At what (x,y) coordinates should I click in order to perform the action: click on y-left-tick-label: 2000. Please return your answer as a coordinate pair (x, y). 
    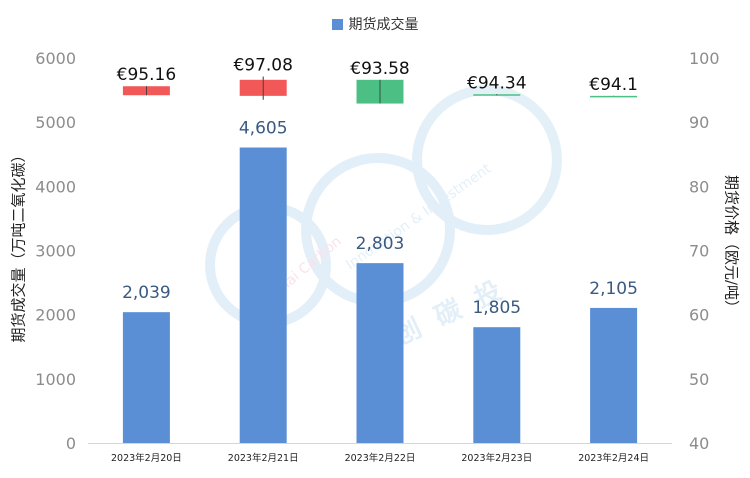
    Looking at the image, I should click on (55, 315).